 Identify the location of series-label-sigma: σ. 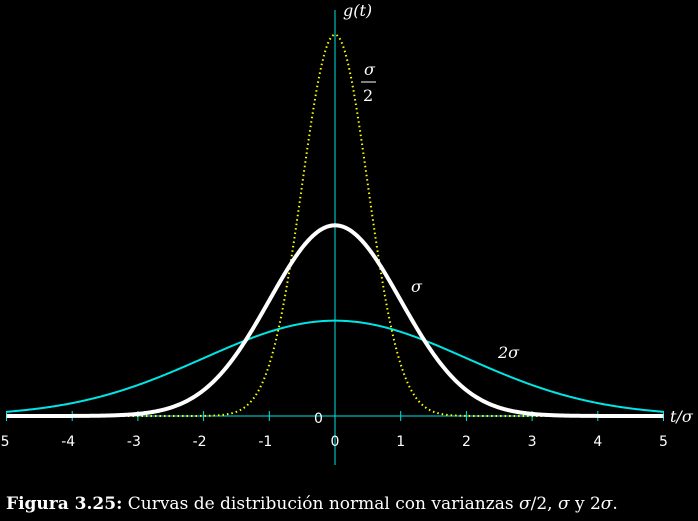
(417, 286).